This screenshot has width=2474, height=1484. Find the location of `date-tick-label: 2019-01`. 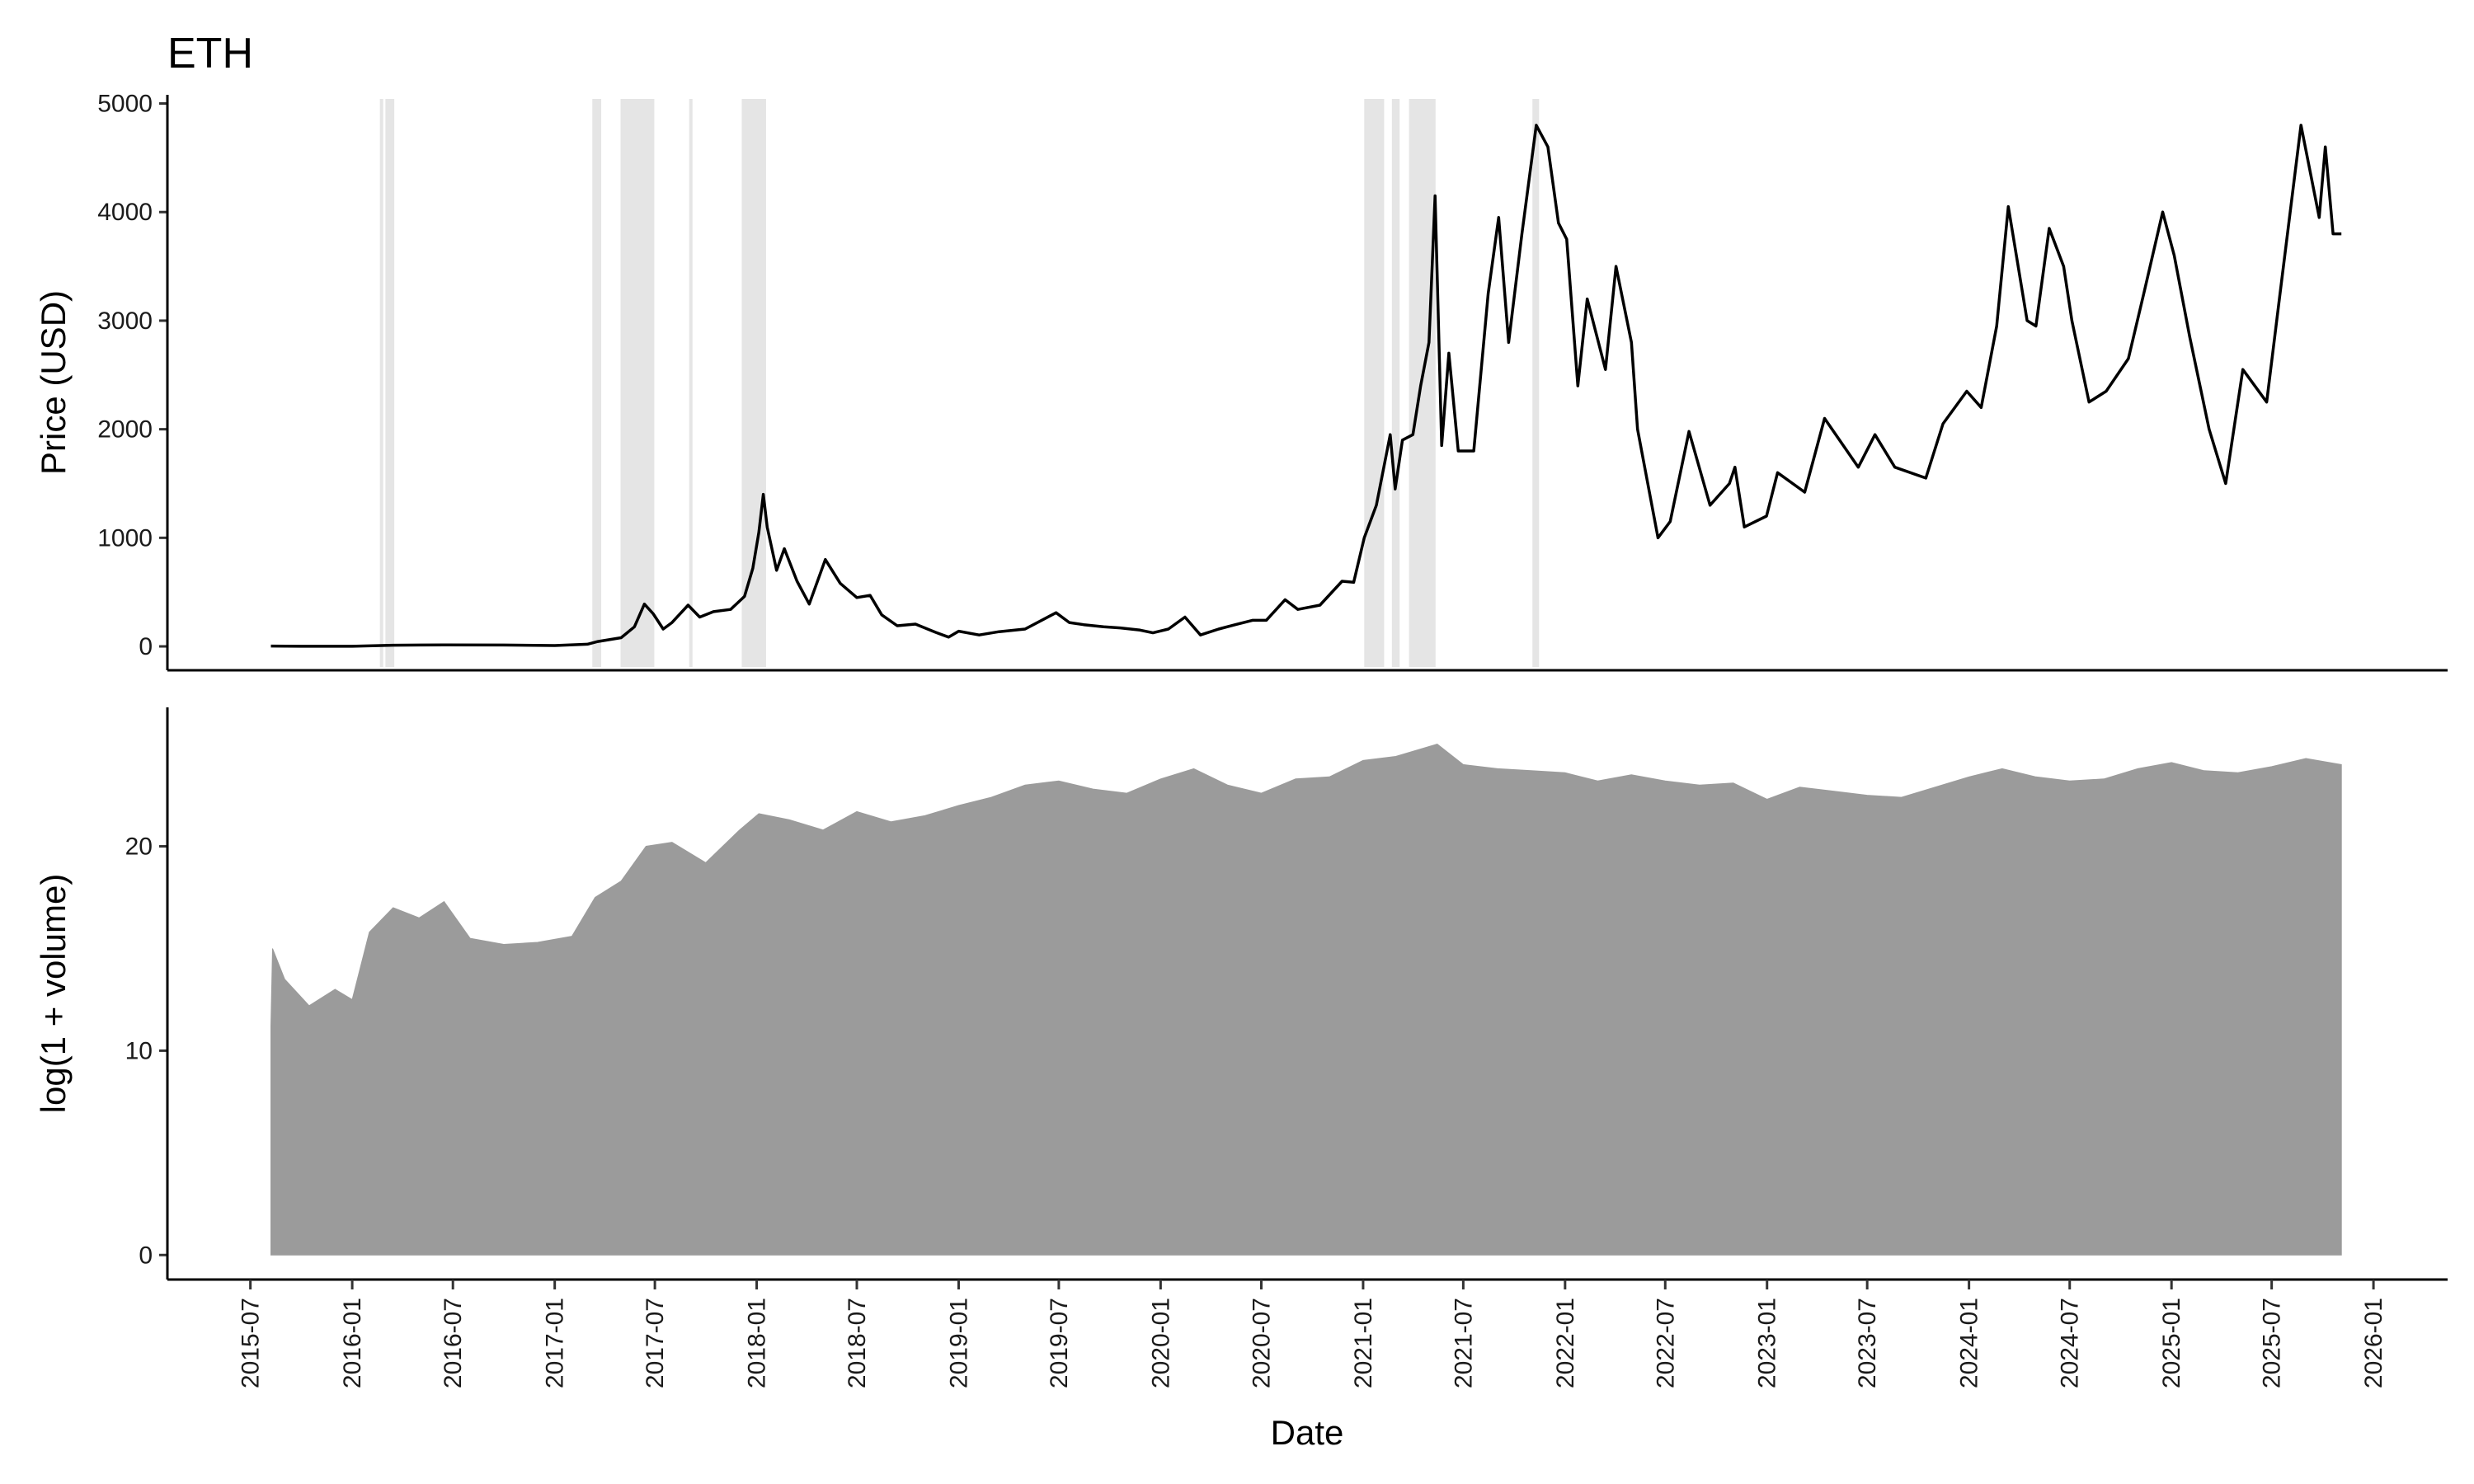

date-tick-label: 2019-01 is located at coordinates (959, 1343).